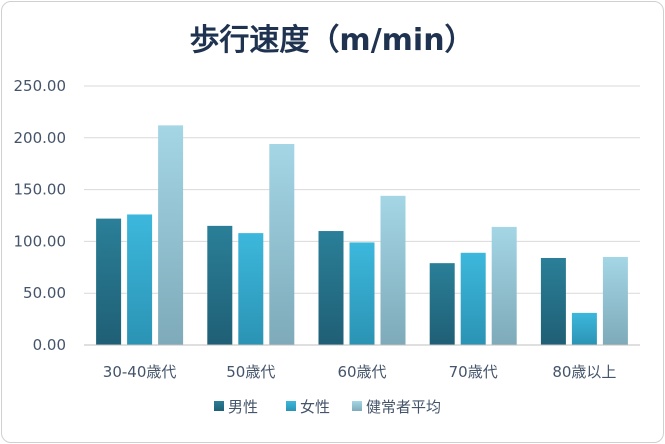  What do you see at coordinates (40, 138) in the screenshot?
I see `y-tick-label: 200.00` at bounding box center [40, 138].